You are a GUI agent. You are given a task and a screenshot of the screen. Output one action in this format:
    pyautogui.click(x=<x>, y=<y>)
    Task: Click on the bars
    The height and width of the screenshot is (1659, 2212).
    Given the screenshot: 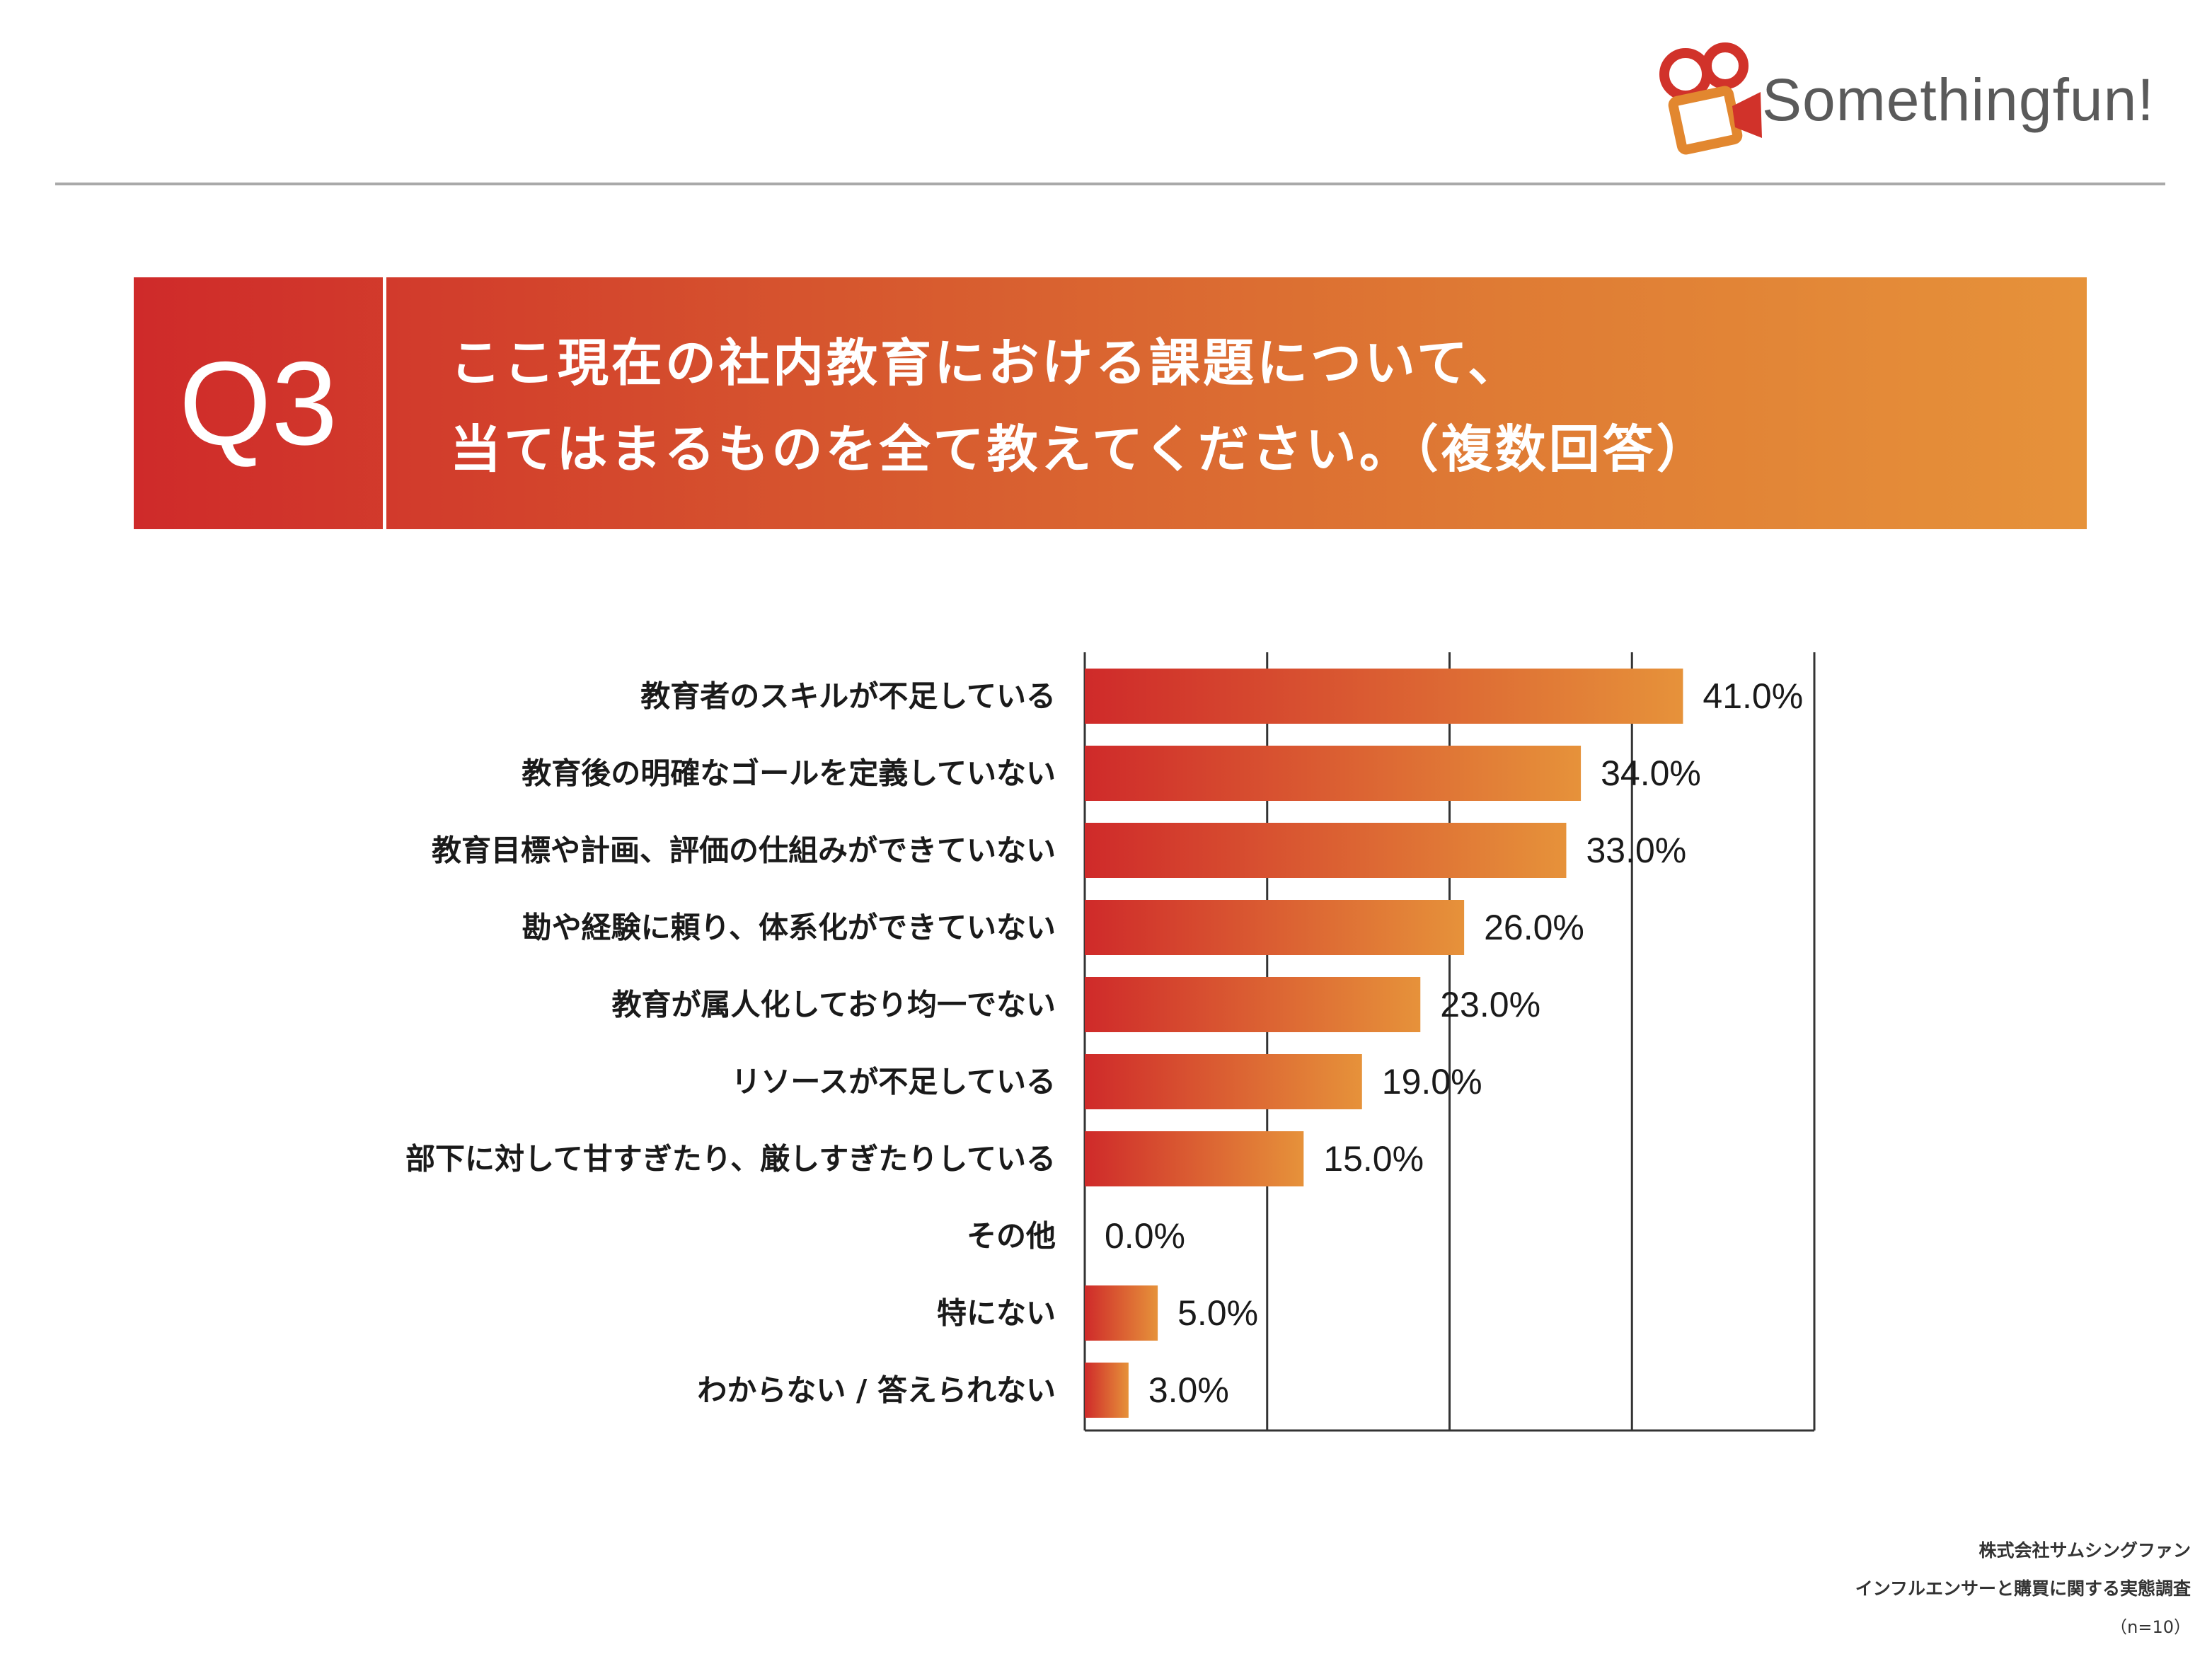 What is the action you would take?
    pyautogui.click(x=1384, y=1043)
    